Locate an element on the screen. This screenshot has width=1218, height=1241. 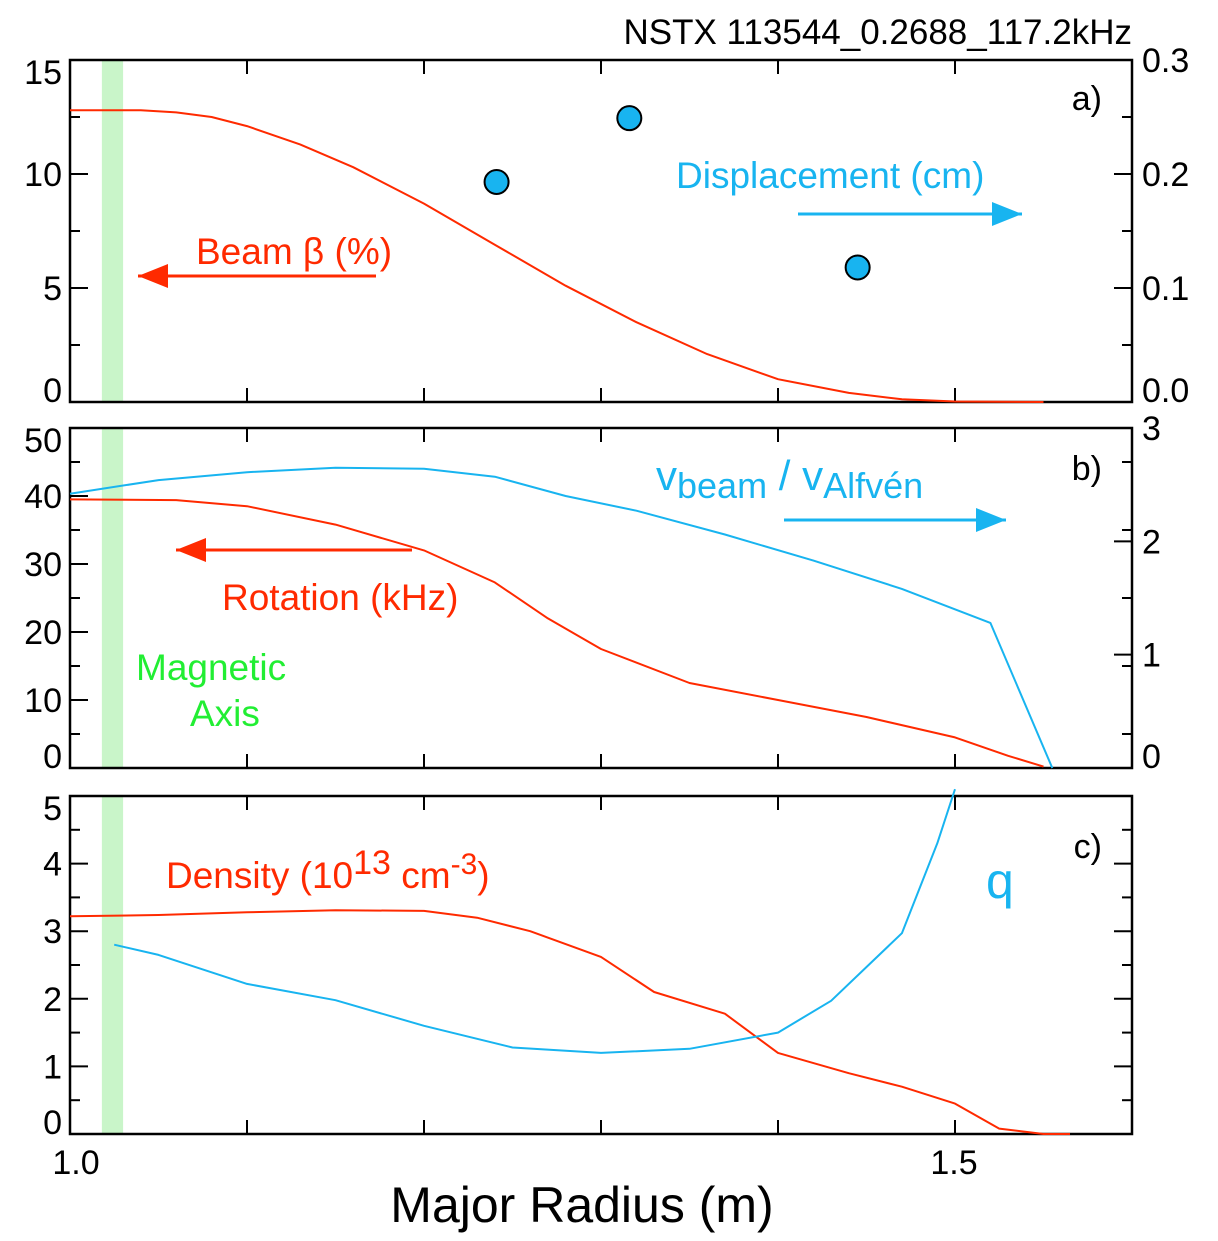
v-beam-sub: beam is located at coordinates (722, 485).